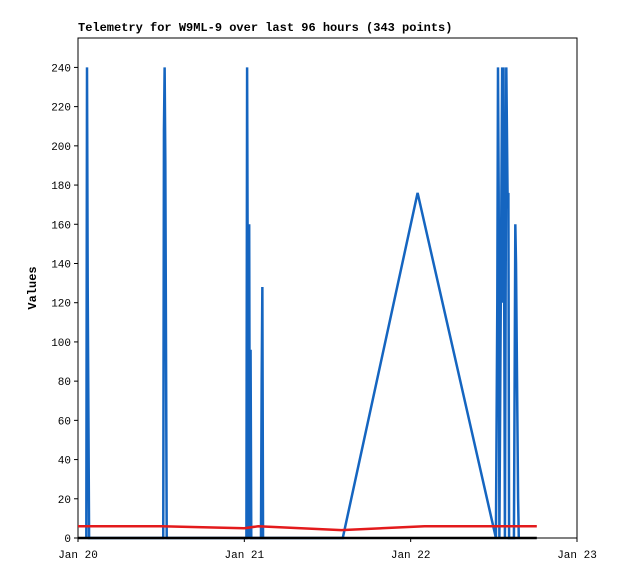  Describe the element at coordinates (61, 148) in the screenshot. I see `y-tick-label: 200` at that location.